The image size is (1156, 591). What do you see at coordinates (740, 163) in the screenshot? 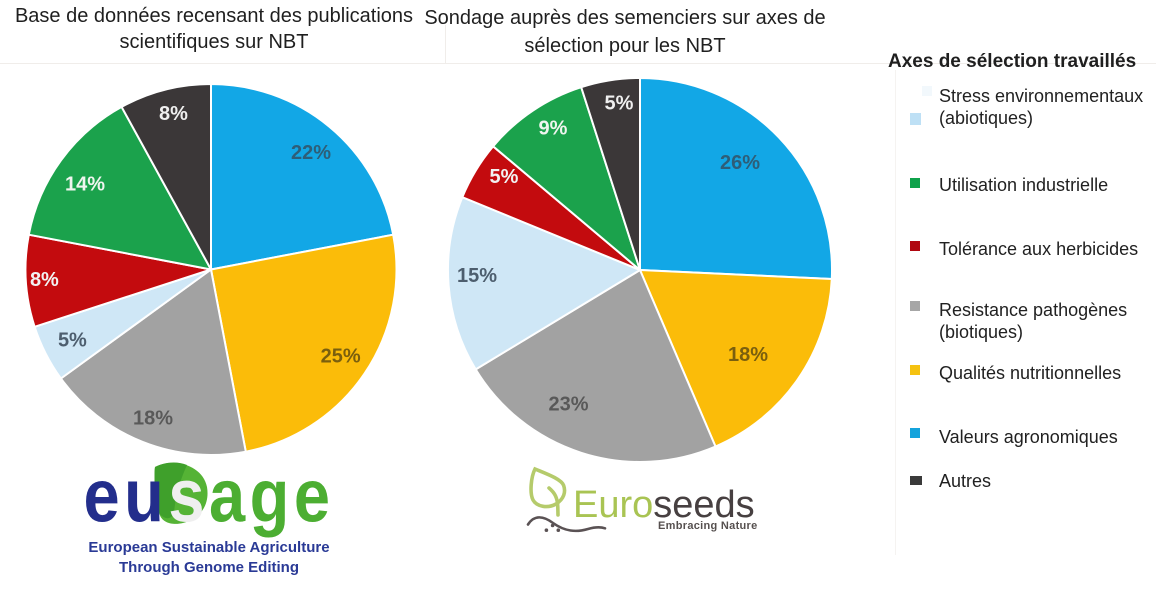
I see `svg-text: 26%` at bounding box center [740, 163].